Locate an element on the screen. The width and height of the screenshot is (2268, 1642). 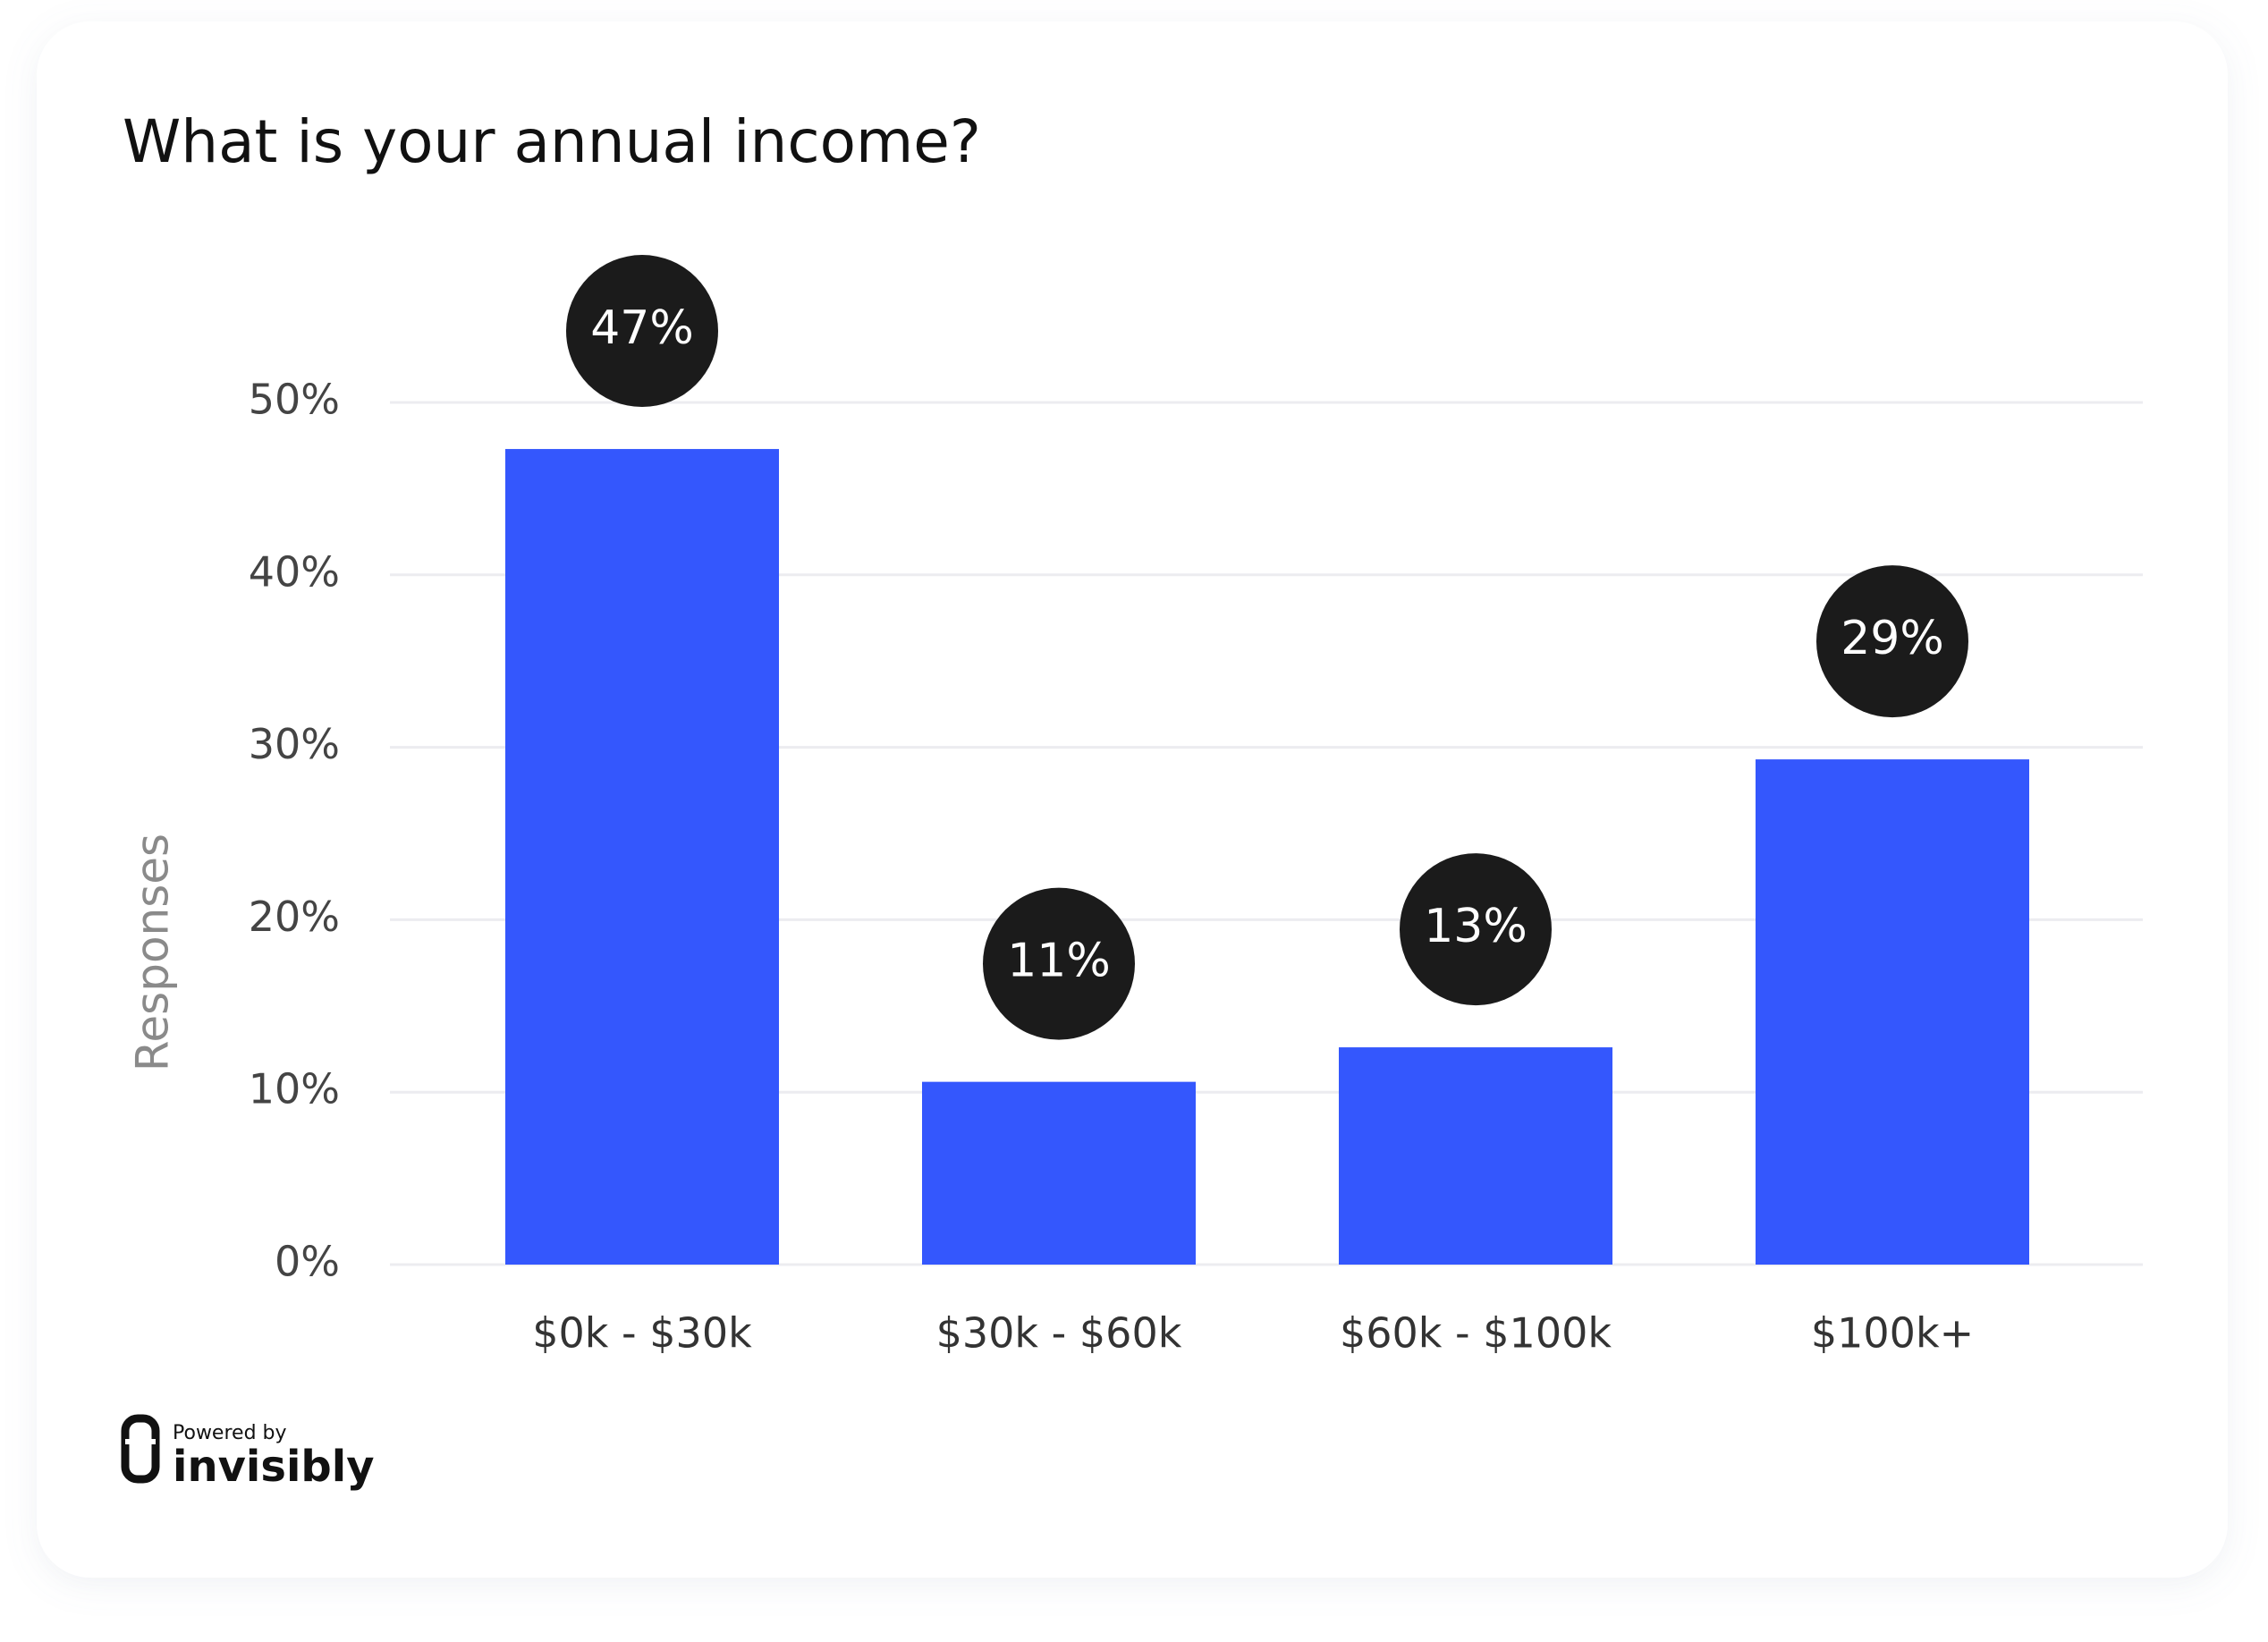
y-tick-label: 30% is located at coordinates (294, 744).